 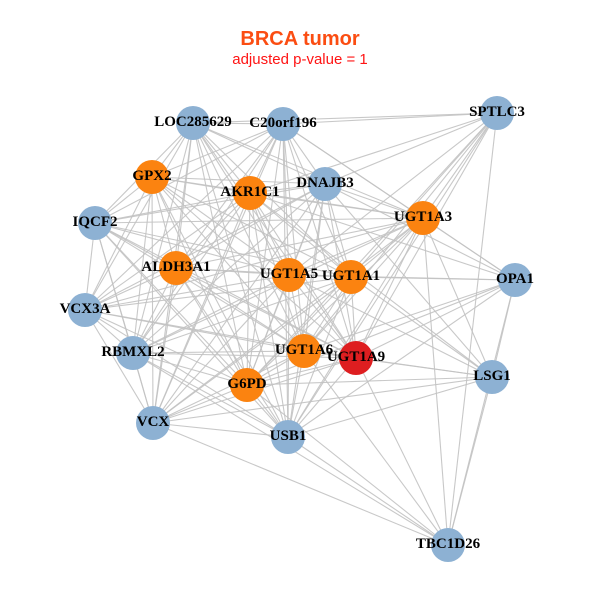 What do you see at coordinates (515, 279) in the screenshot?
I see `node-label-OPA1: OPA1` at bounding box center [515, 279].